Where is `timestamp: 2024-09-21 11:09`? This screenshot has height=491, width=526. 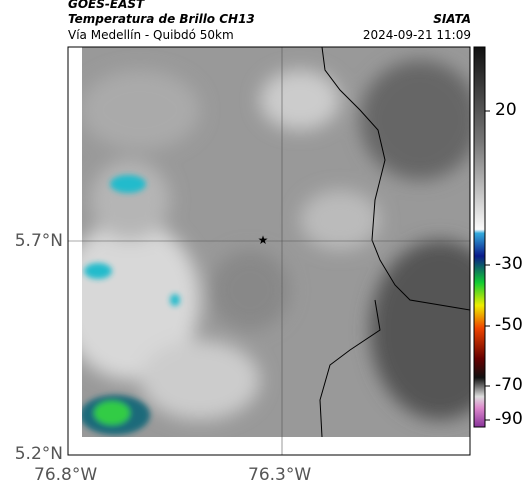
timestamp: 2024-09-21 11:09 is located at coordinates (416, 35).